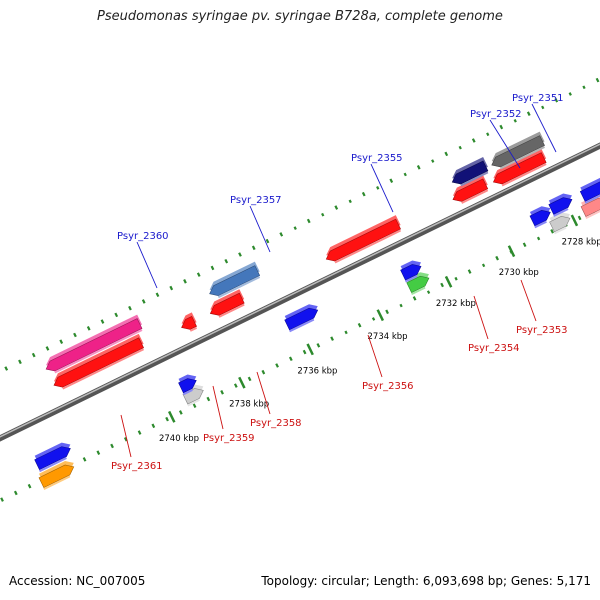 The height and width of the screenshot is (600, 600). What do you see at coordinates (143, 236) in the screenshot?
I see `gene-label-forward: Psyr_2360` at bounding box center [143, 236].